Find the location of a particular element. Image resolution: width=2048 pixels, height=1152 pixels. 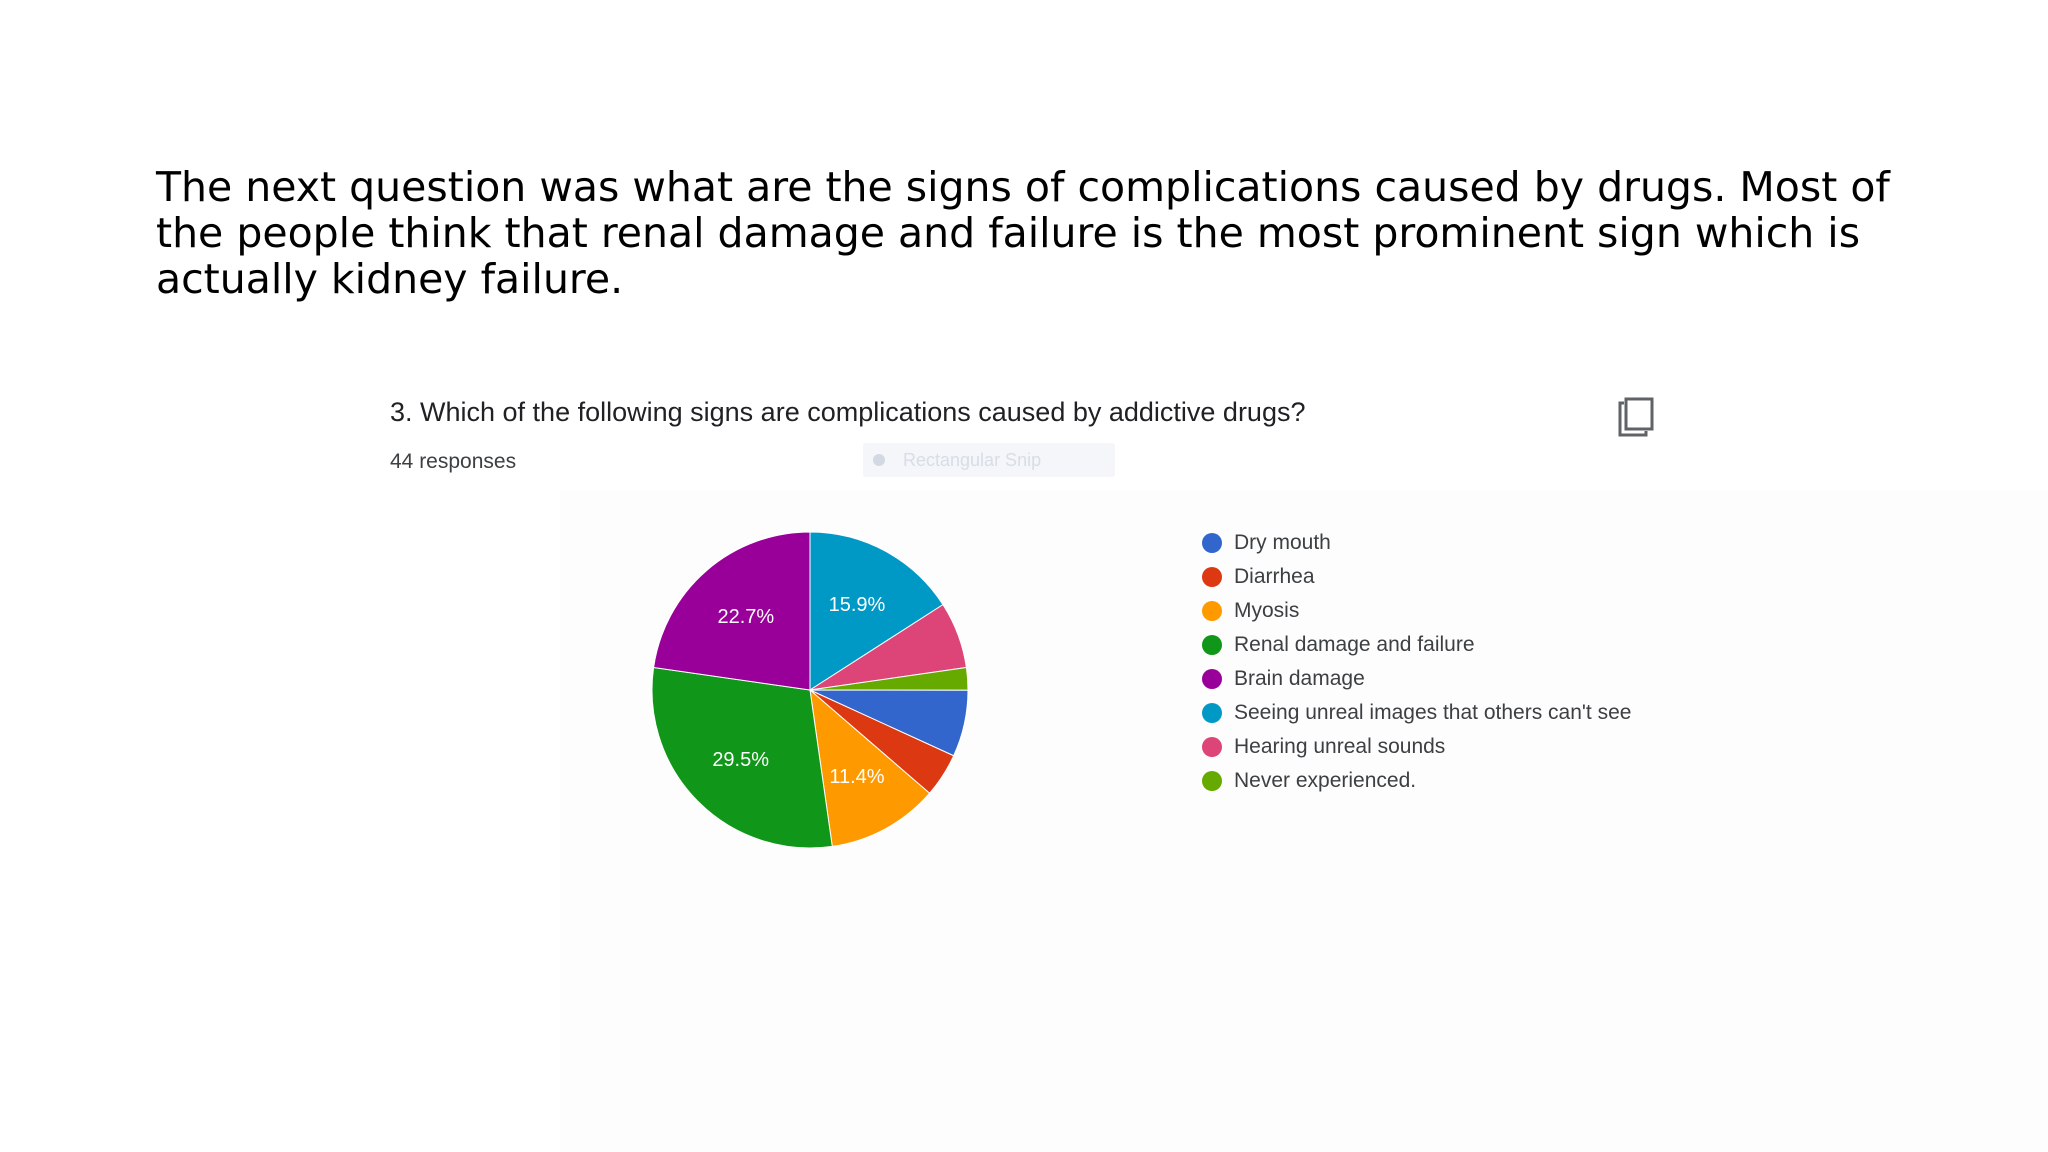

pie-slice-label-5: 11.4% is located at coordinates (856, 777).